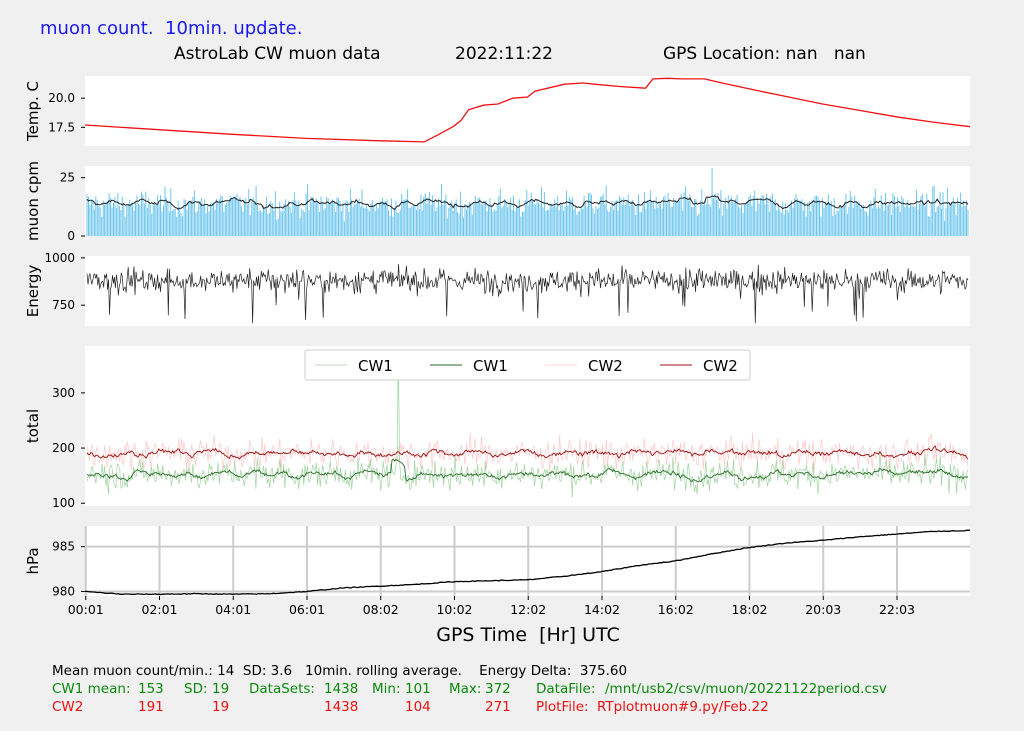  Describe the element at coordinates (897, 609) in the screenshot. I see `x-tick-label: 22:03` at that location.